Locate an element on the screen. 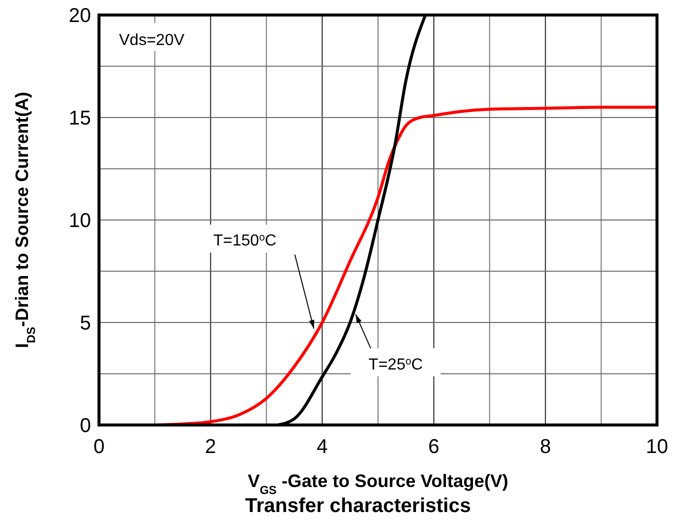 The image size is (685, 520). x-axis-title: V$_{GS}$ -Gate to Source Voltage(V) is located at coordinates (378, 483).